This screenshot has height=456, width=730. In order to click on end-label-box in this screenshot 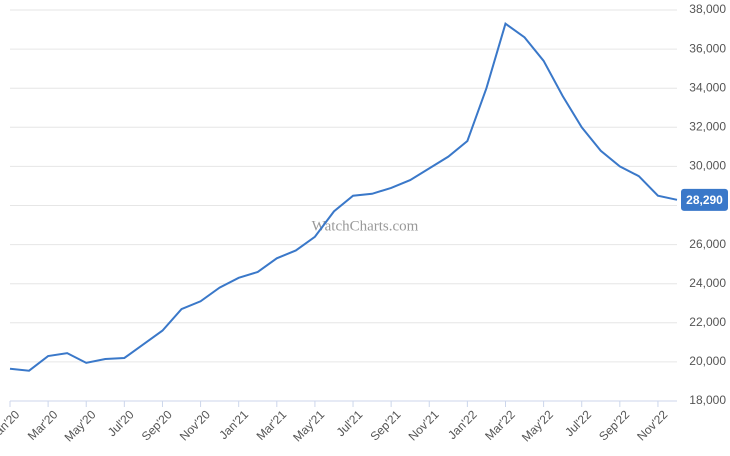, I will do `click(704, 199)`.